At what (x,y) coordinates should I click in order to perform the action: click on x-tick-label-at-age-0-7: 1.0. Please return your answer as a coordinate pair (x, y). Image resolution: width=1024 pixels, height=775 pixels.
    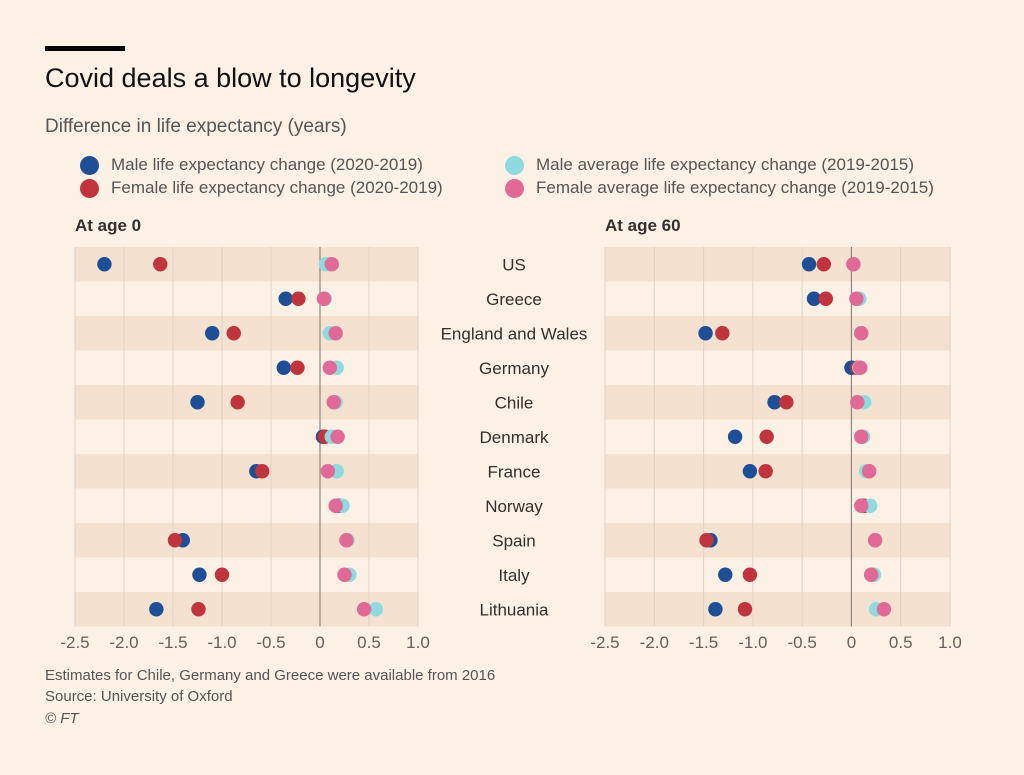
    Looking at the image, I should click on (418, 642).